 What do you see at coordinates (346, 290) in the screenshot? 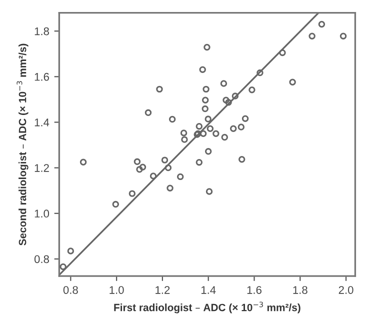
I see `x-tick-label: 2.0` at bounding box center [346, 290].